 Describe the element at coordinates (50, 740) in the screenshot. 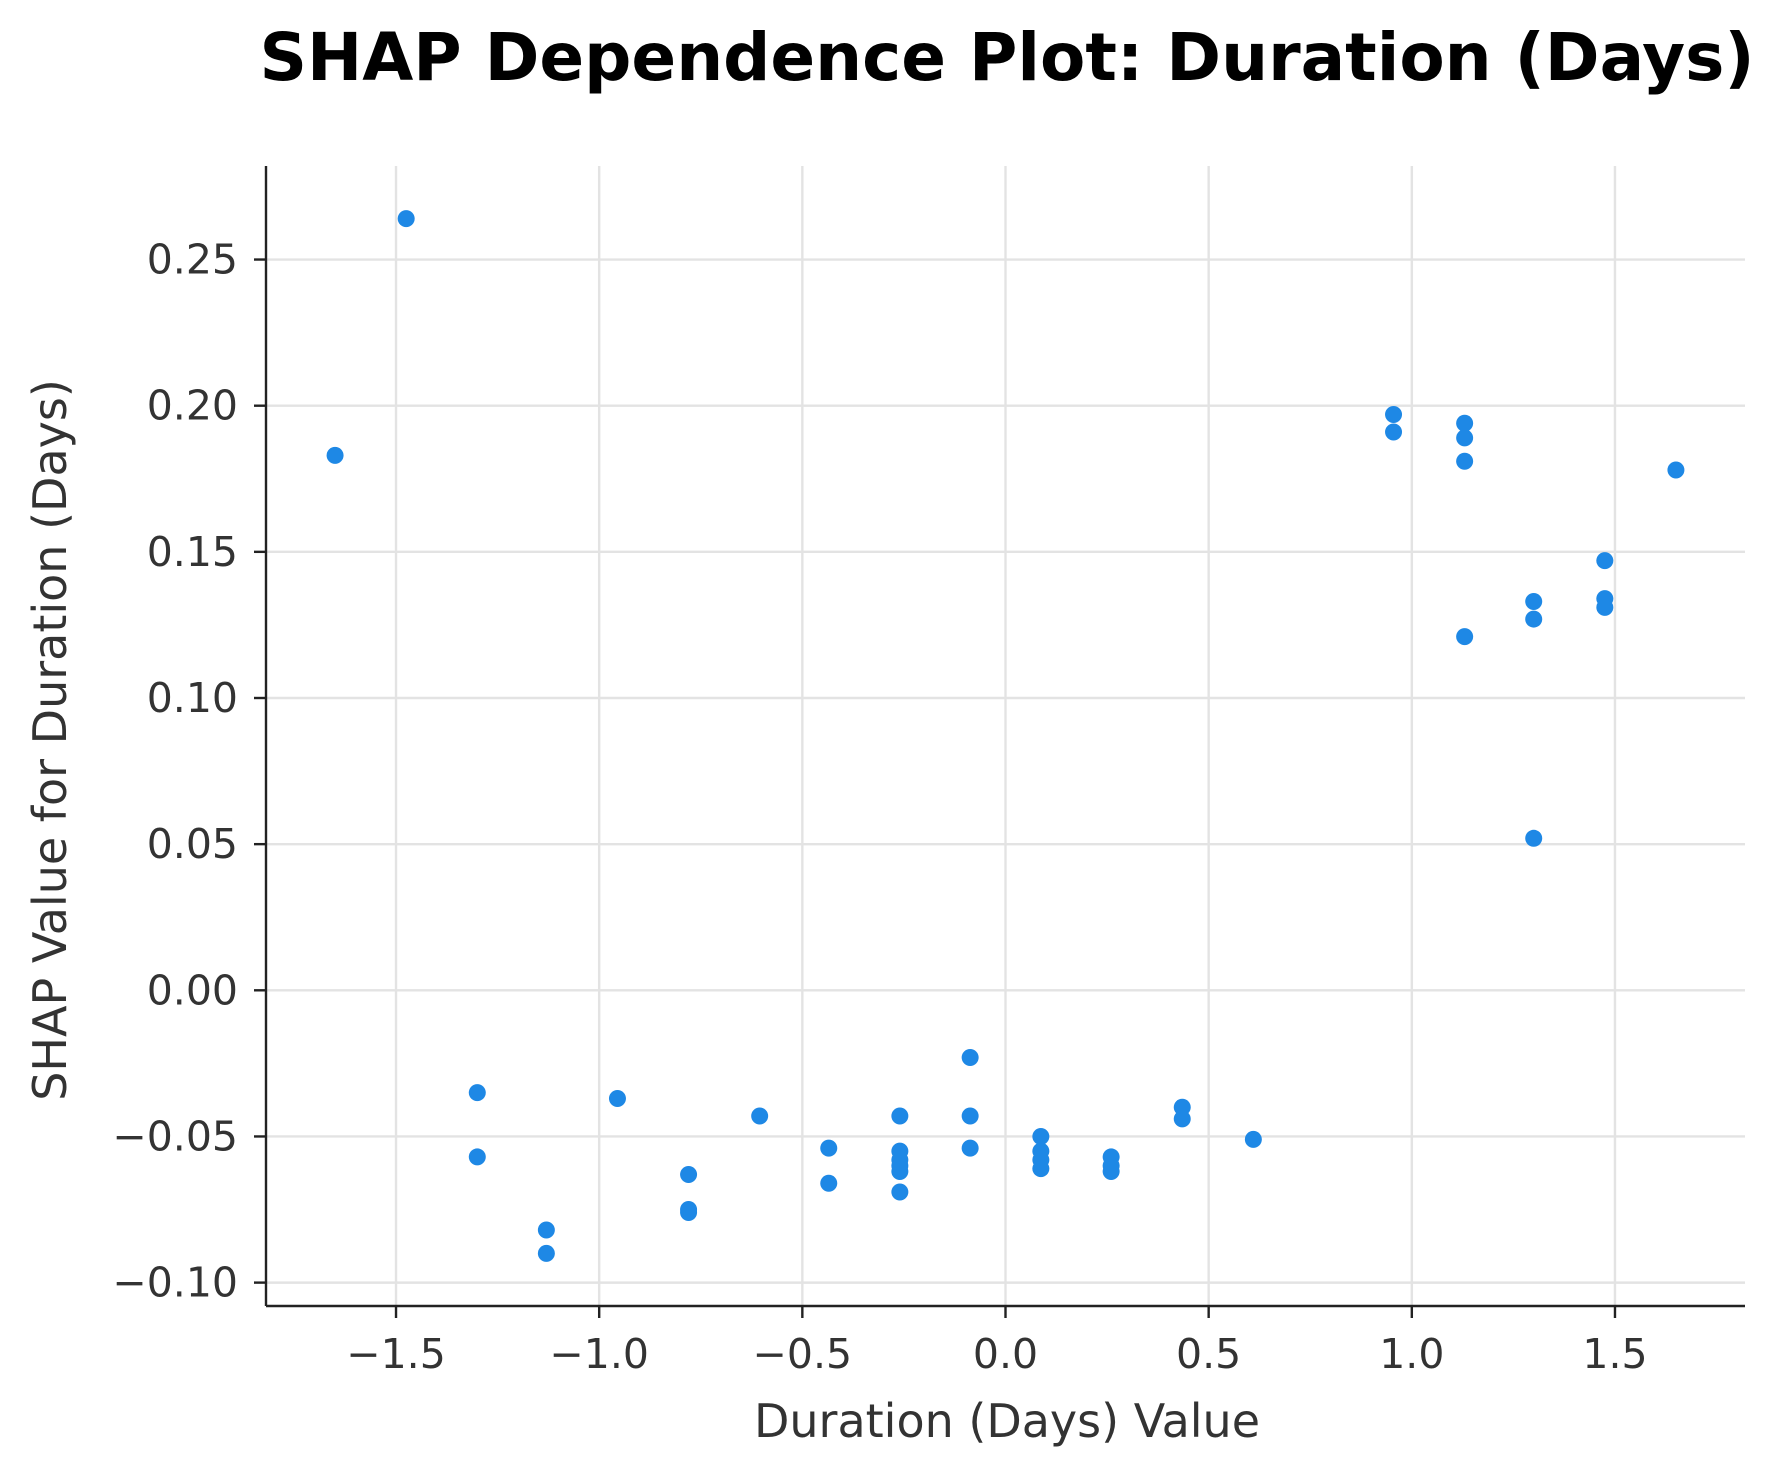

I see `y-axis-label: SHAP Value for Duration (Days)` at that location.